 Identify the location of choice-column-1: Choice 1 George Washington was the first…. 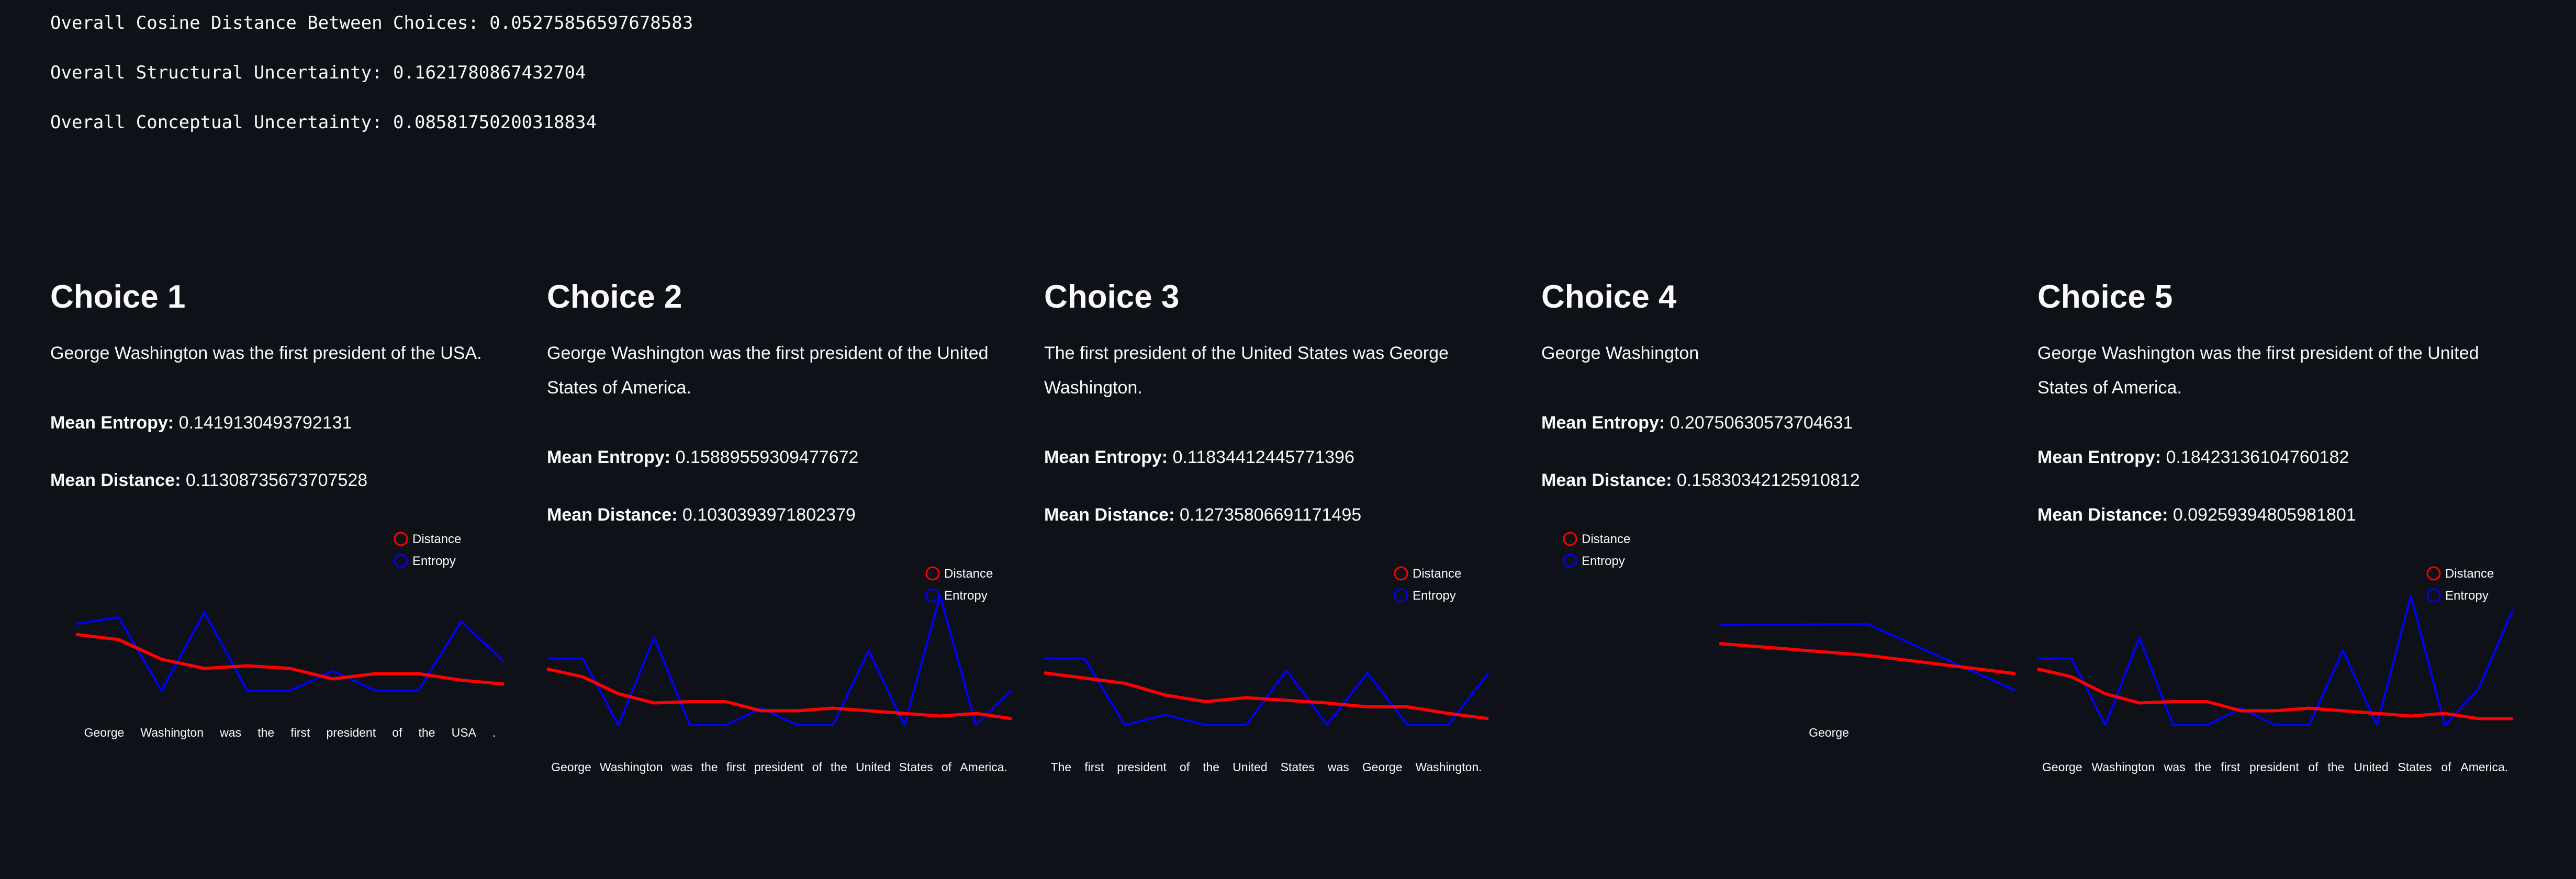
(280, 520).